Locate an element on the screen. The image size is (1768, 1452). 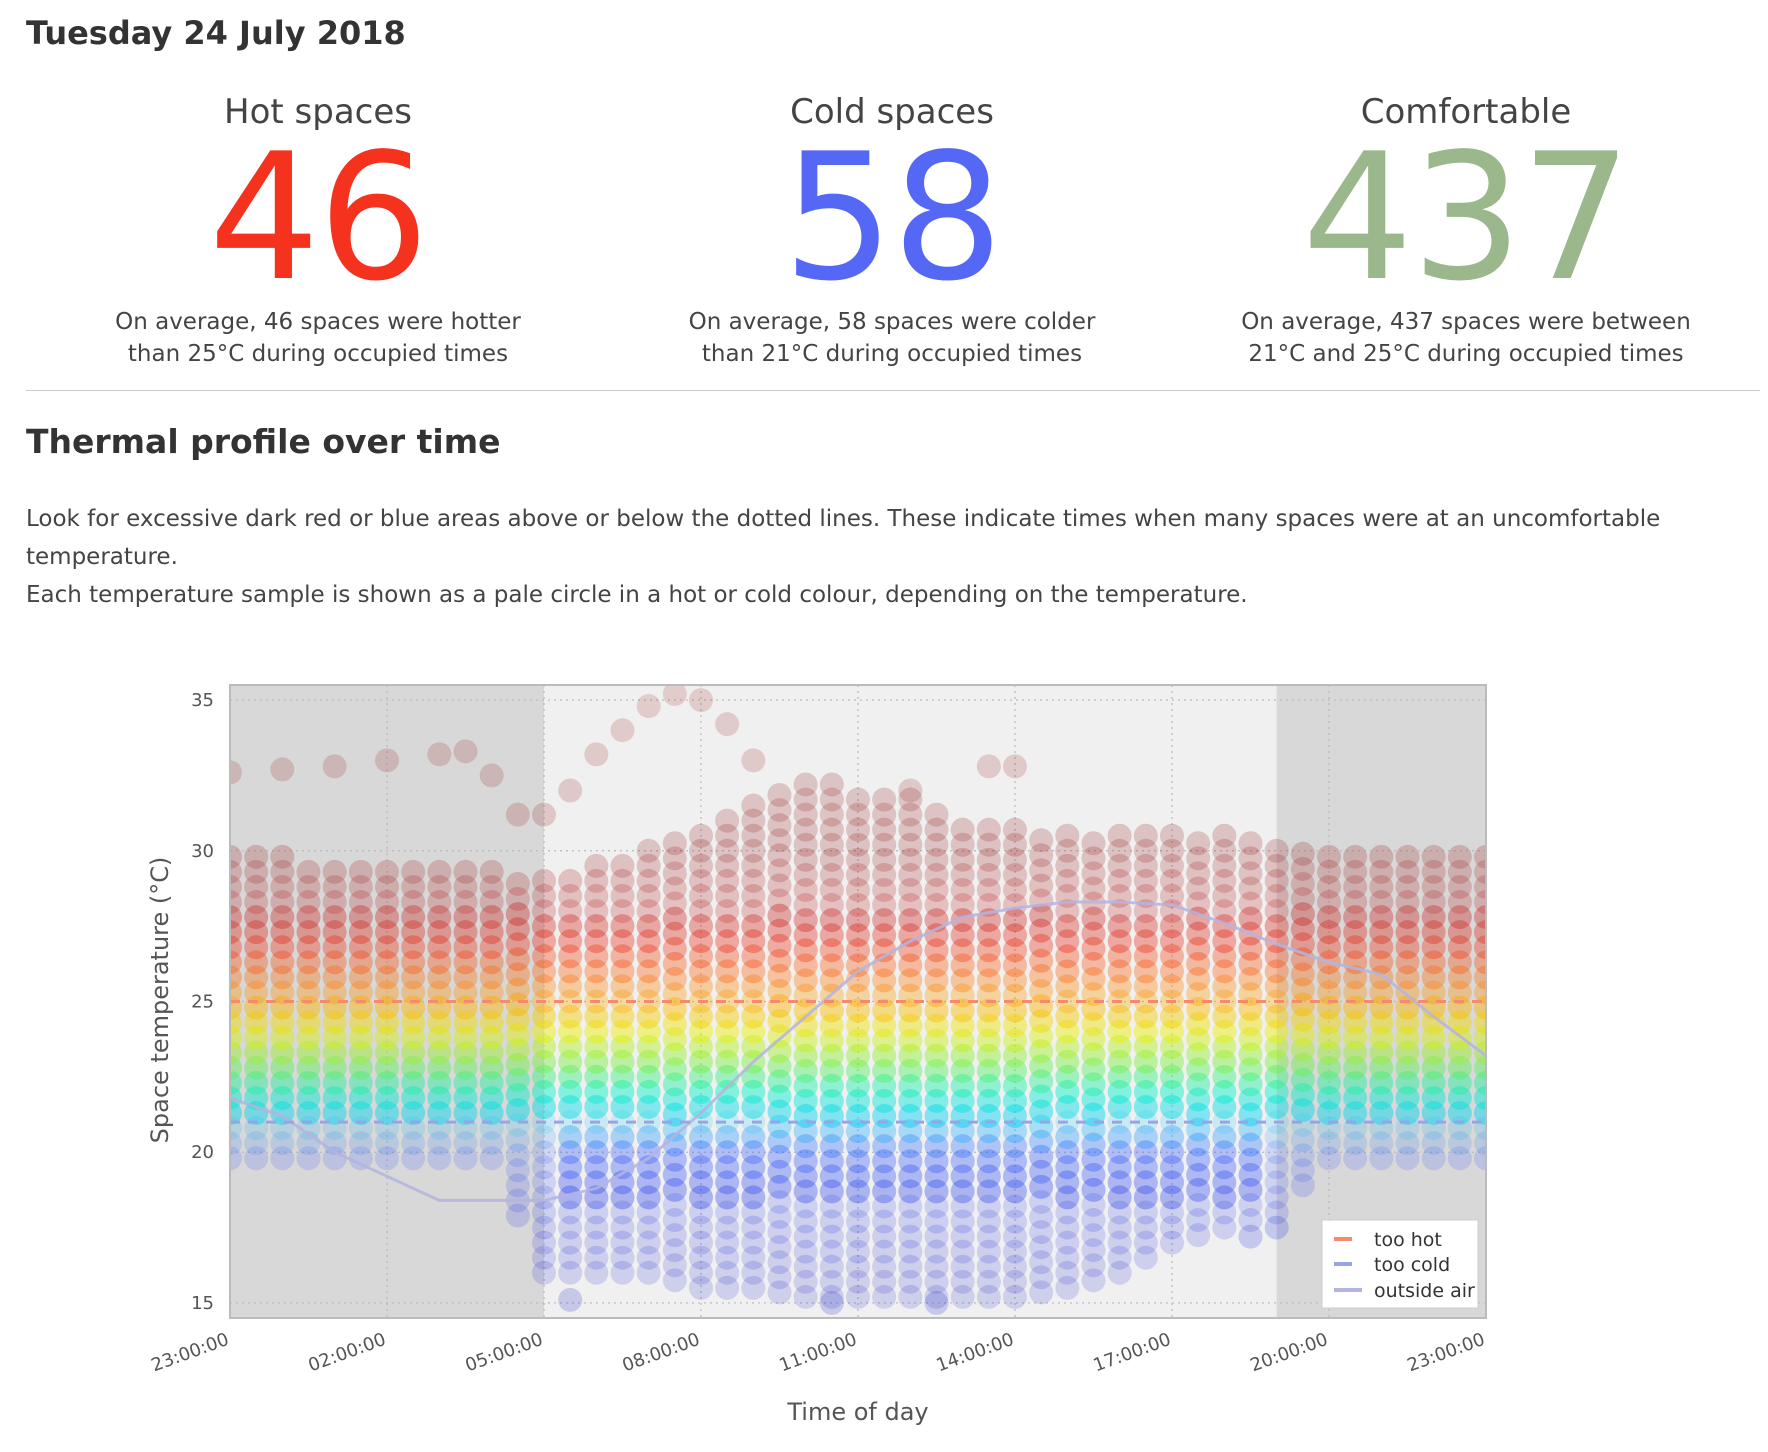
hot-spaces-desc-line1: On average, 46 spaces were hotter is located at coordinates (318, 322).